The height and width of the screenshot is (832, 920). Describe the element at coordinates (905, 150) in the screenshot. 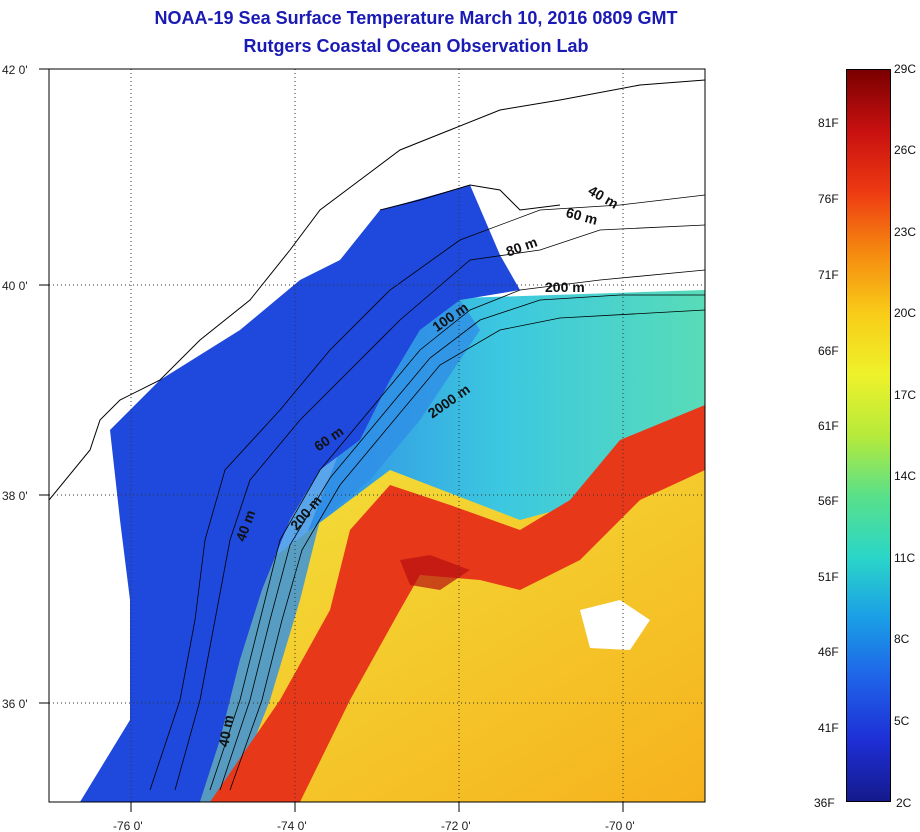

I see `colorbar-c-26: 26C` at that location.